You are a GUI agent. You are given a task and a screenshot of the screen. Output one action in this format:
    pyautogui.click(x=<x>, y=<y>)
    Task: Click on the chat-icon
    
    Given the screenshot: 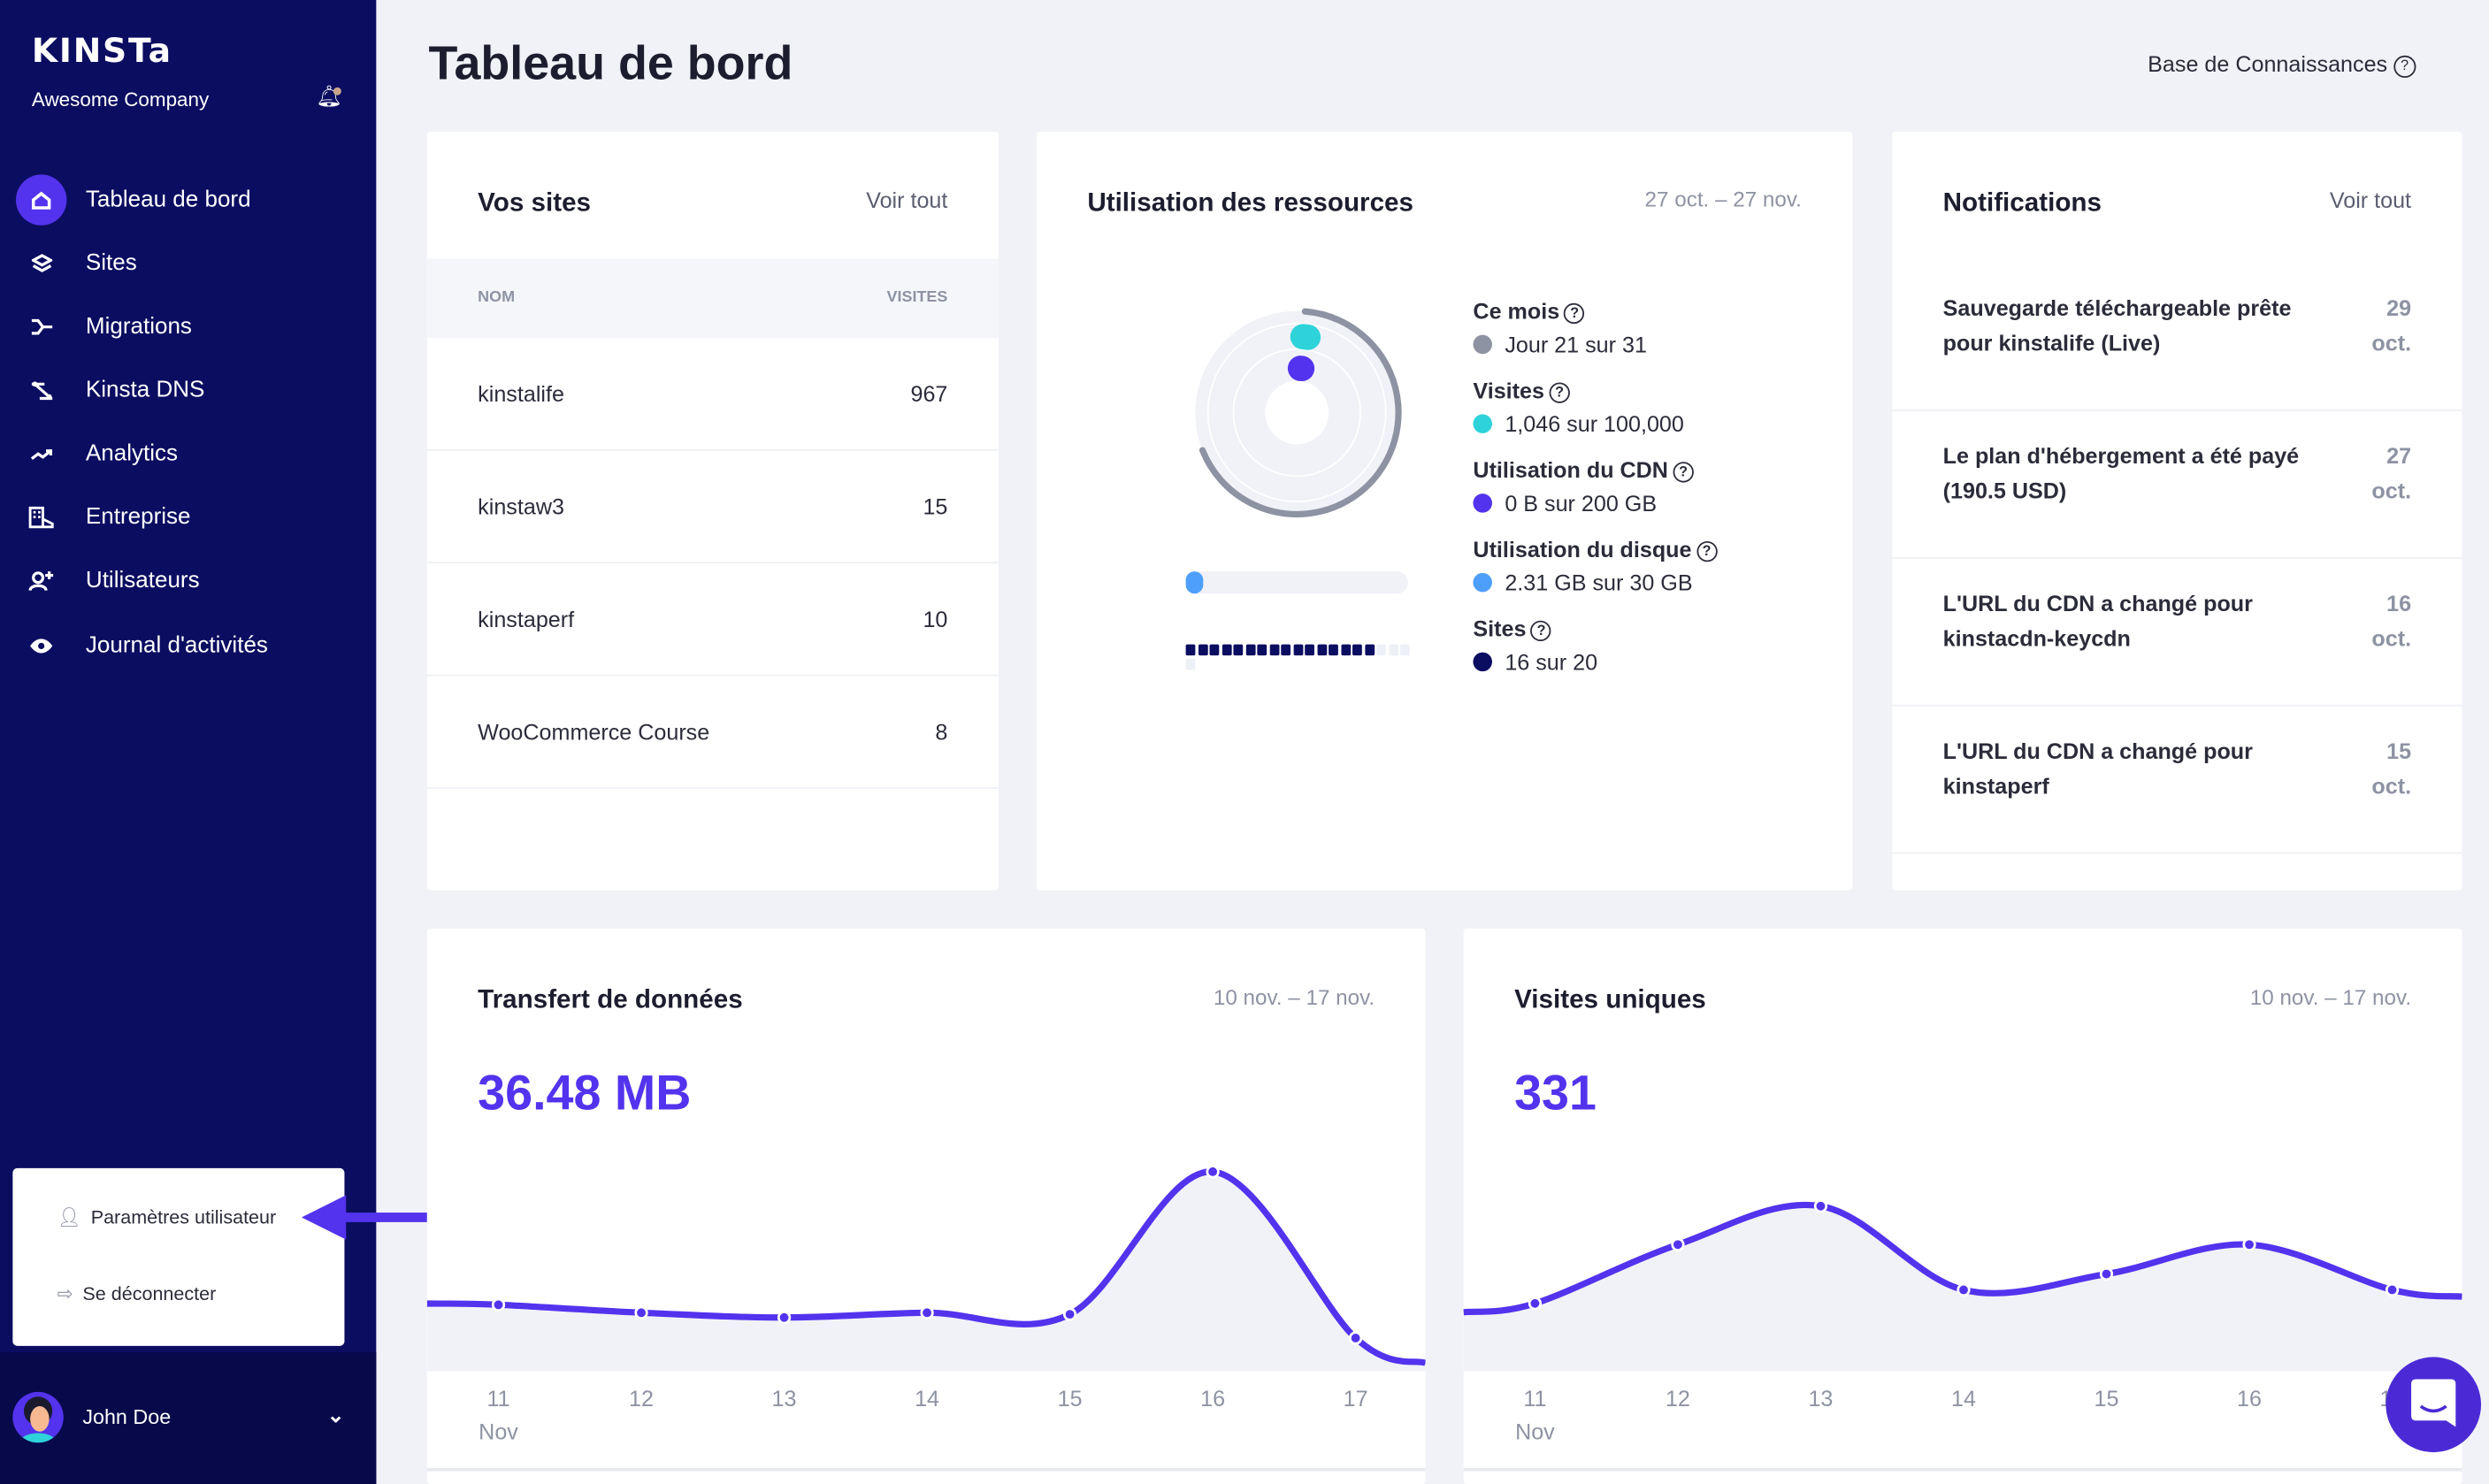 What is the action you would take?
    pyautogui.click(x=2433, y=1403)
    